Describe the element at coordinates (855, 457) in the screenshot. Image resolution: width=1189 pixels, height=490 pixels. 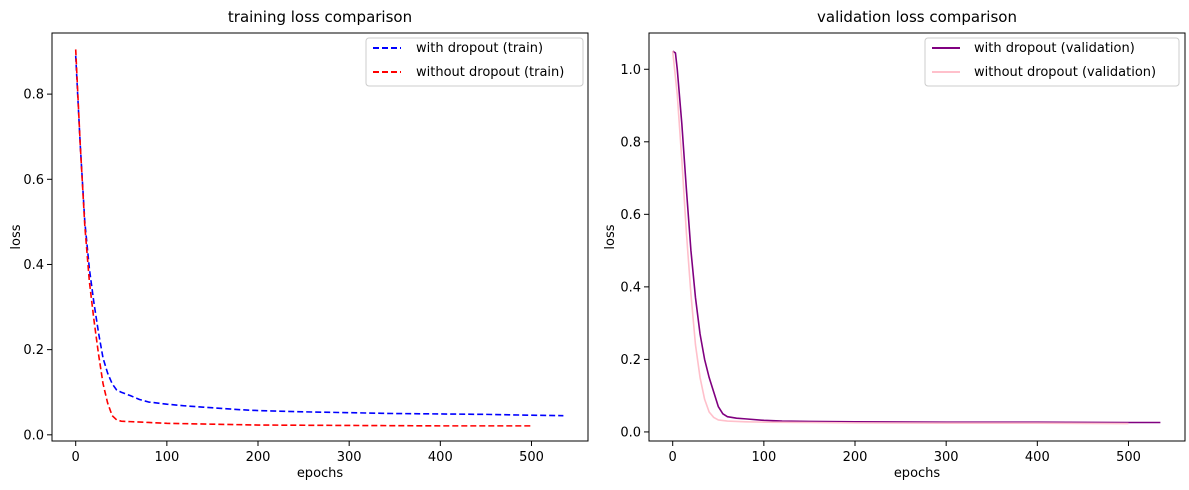
I see `validation-x-tick-label: 200` at that location.